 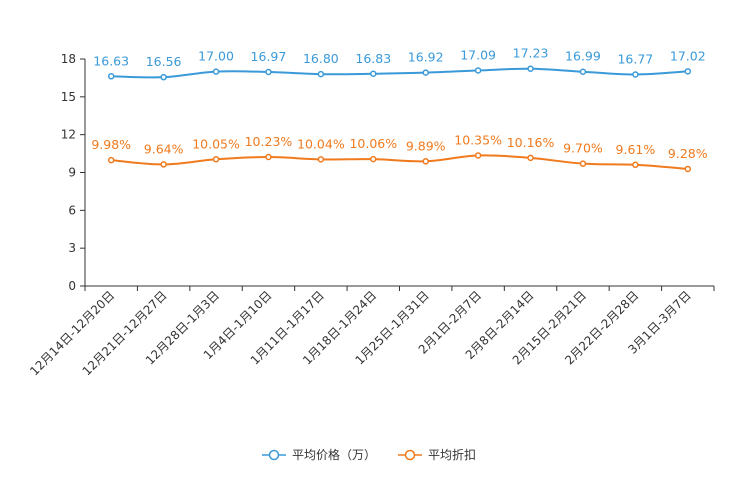 What do you see at coordinates (164, 148) in the screenshot?
I see `data-label: 9.64%` at bounding box center [164, 148].